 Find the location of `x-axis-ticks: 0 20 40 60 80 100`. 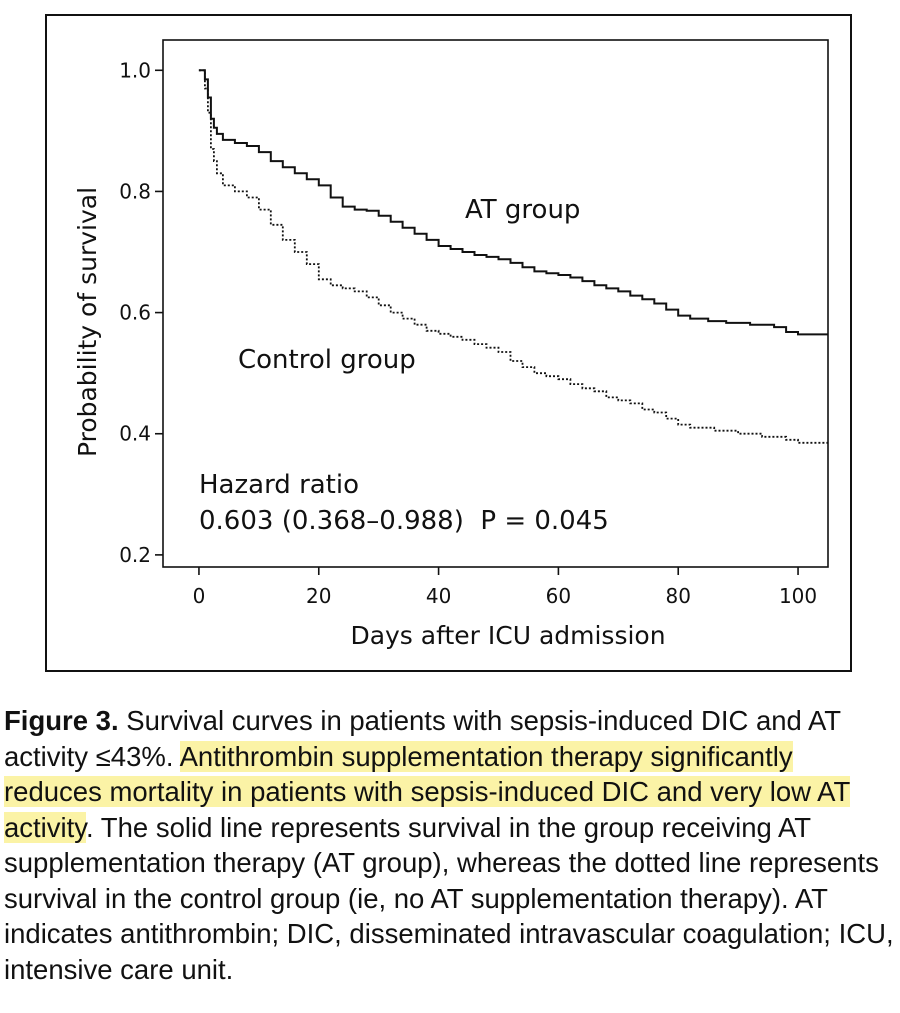

x-axis-ticks: 0 20 40 60 80 100 is located at coordinates (505, 587).